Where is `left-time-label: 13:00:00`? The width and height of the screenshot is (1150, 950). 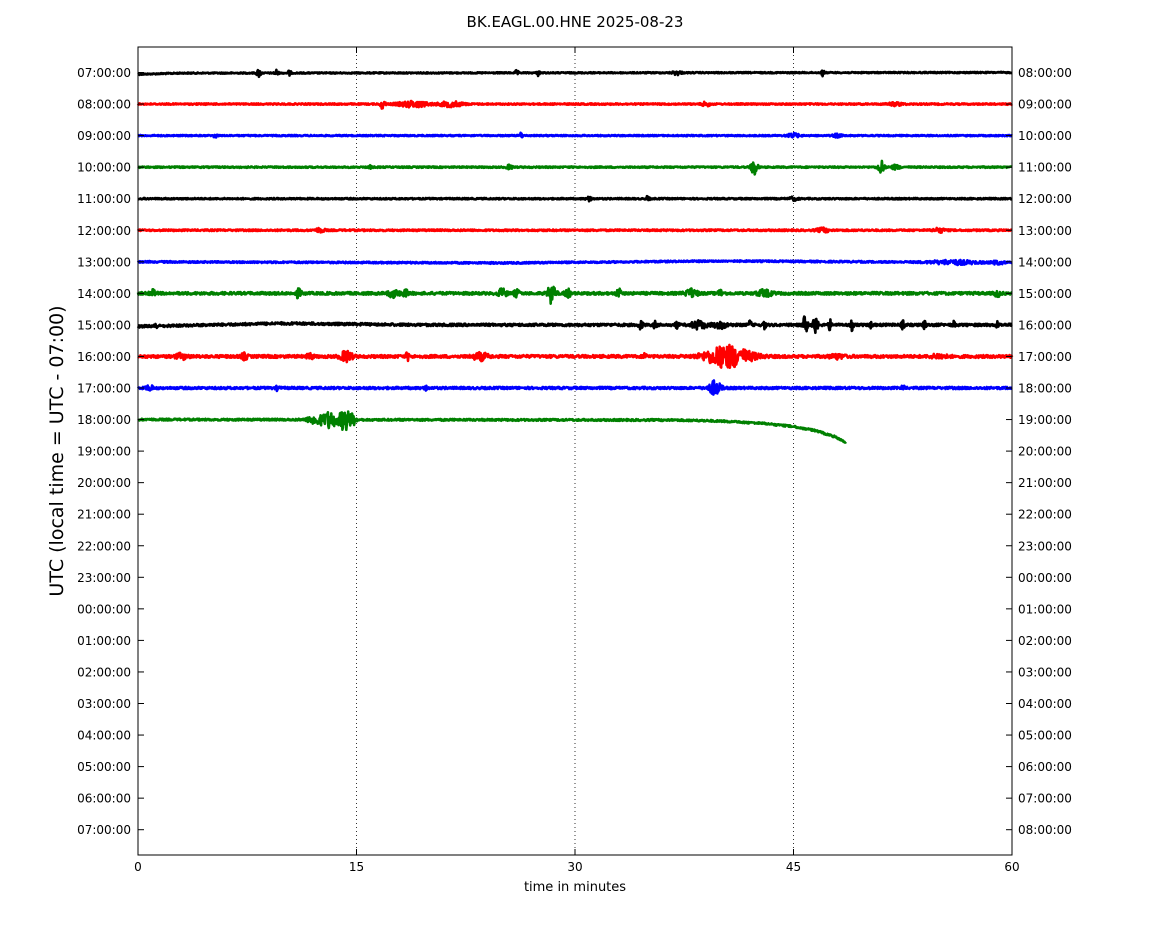
left-time-label: 13:00:00 is located at coordinates (104, 262).